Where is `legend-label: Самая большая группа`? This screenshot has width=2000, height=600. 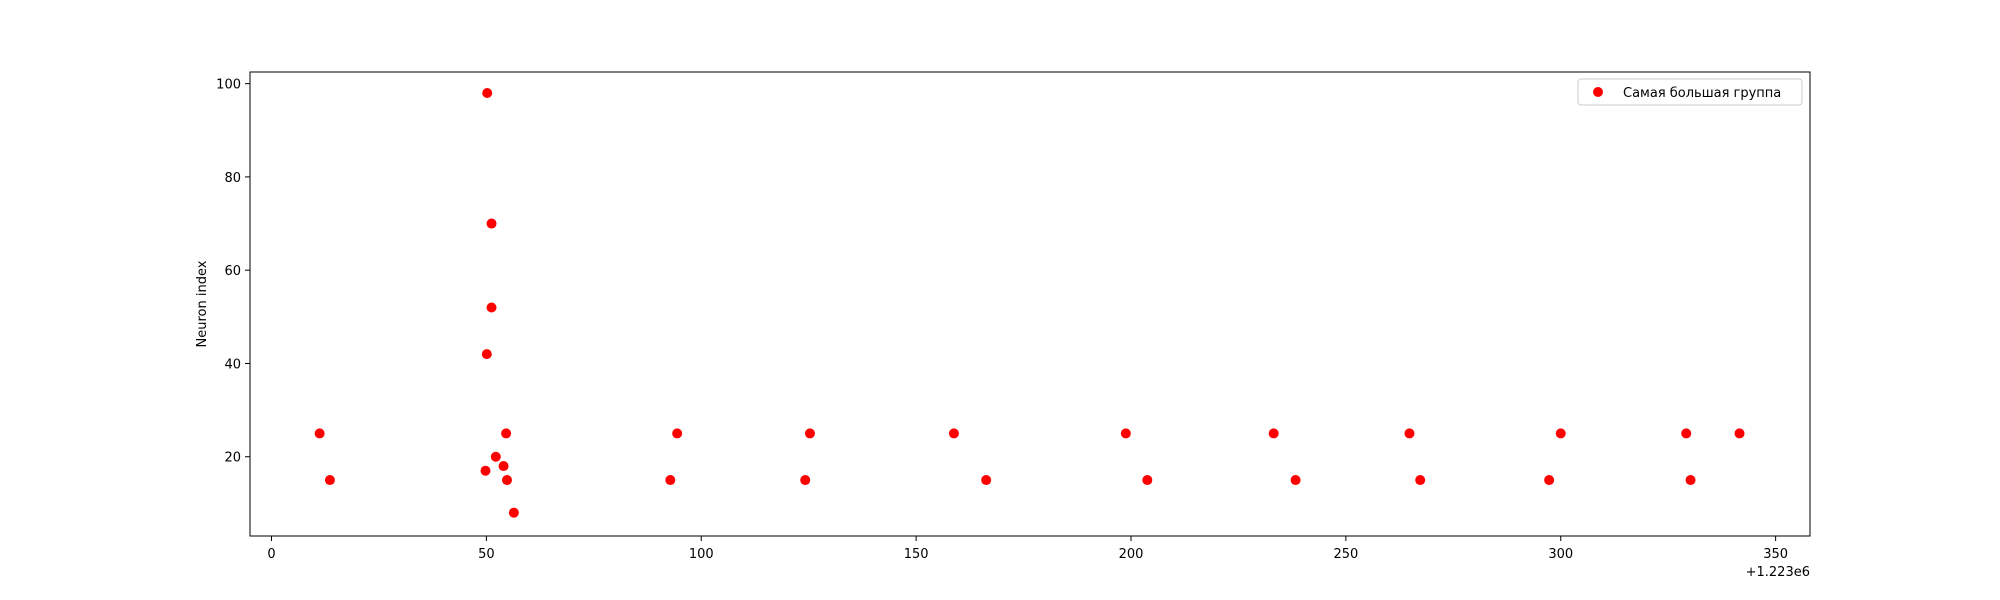 legend-label: Самая большая группа is located at coordinates (1702, 93).